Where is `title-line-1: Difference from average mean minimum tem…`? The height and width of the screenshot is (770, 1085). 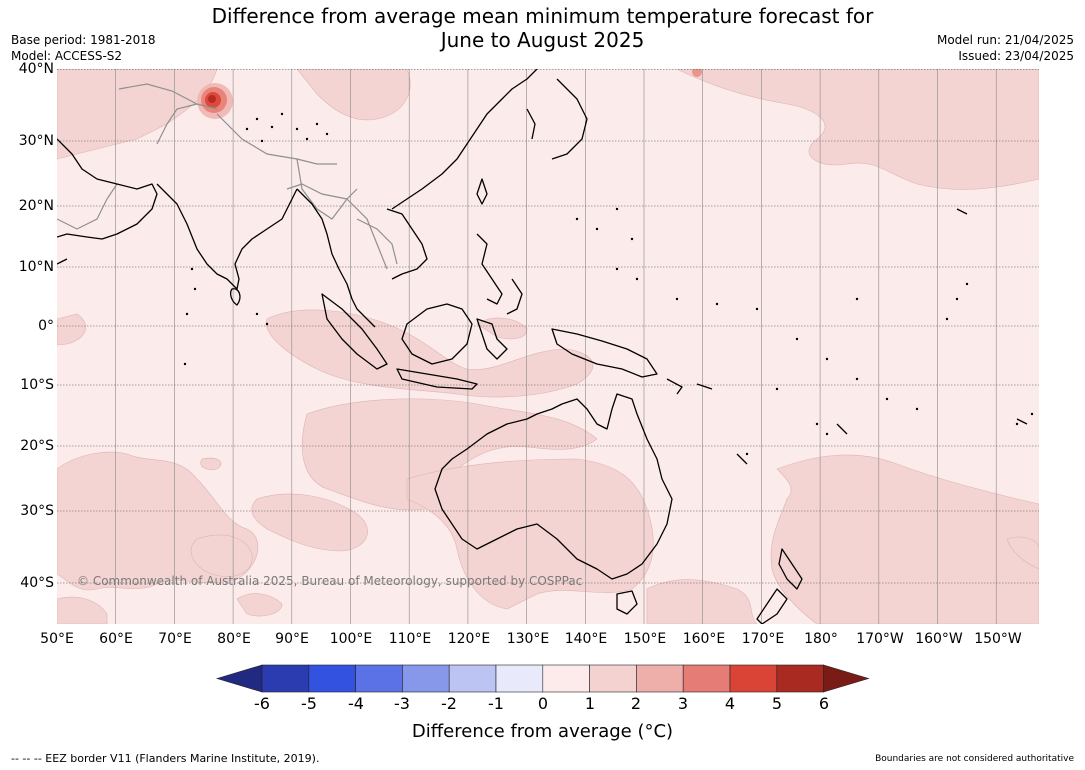
title-line-1: Difference from average mean minimum tem… is located at coordinates (542, 16).